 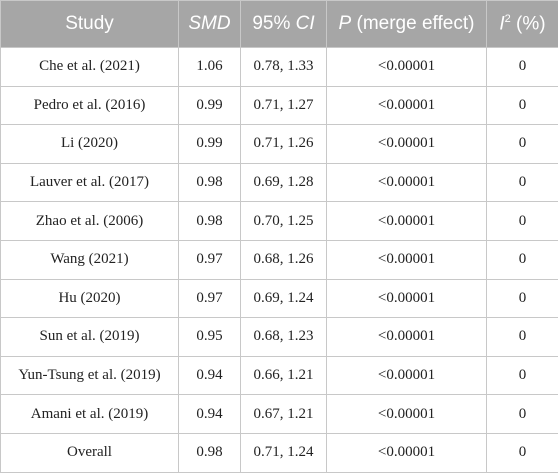 I want to click on table-cell: Hu (2020), so click(x=89, y=298).